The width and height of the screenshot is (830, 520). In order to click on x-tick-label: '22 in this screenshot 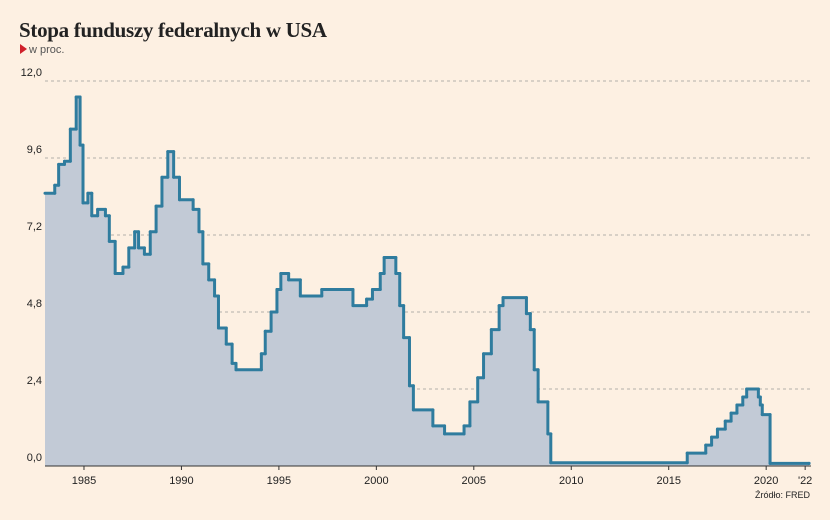, I will do `click(805, 481)`.